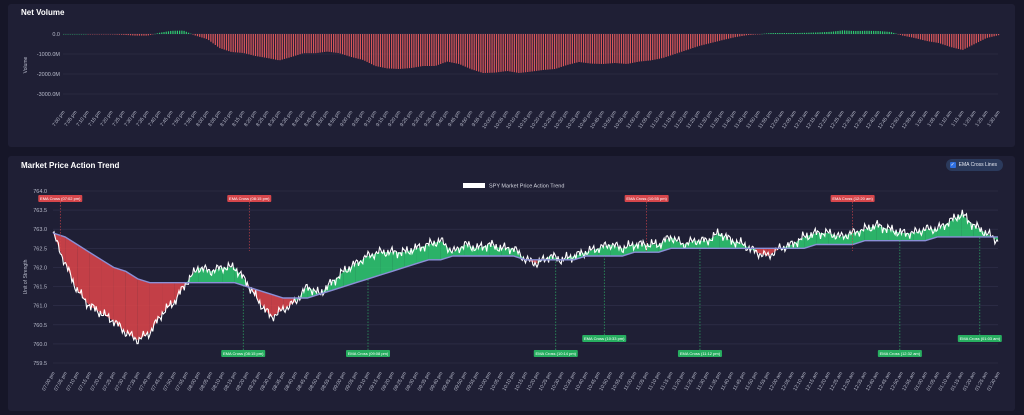 This screenshot has height=415, width=1024. What do you see at coordinates (952, 165) in the screenshot?
I see `checkbox-icon: ✓` at bounding box center [952, 165].